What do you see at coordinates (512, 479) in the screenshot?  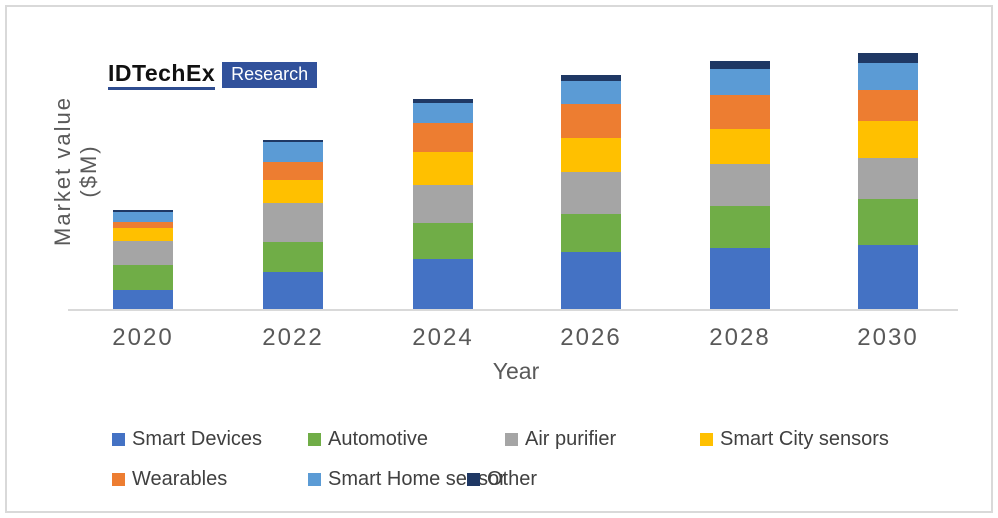 I see `legend-label: Other` at bounding box center [512, 479].